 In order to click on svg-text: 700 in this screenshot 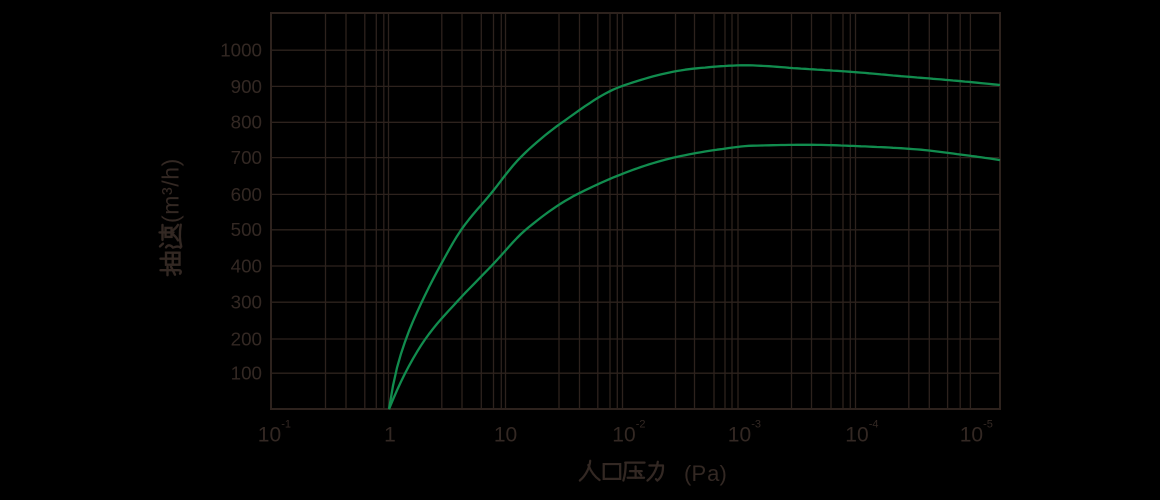, I will do `click(246, 157)`.